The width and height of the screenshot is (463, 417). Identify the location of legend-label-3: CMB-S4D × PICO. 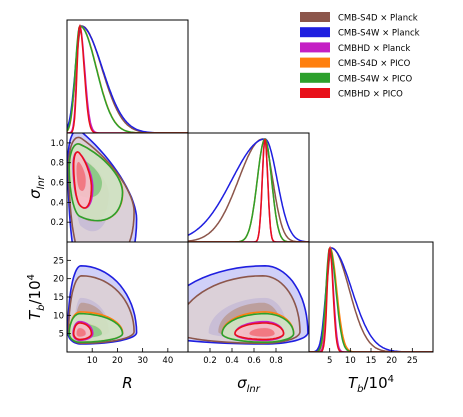
(374, 64).